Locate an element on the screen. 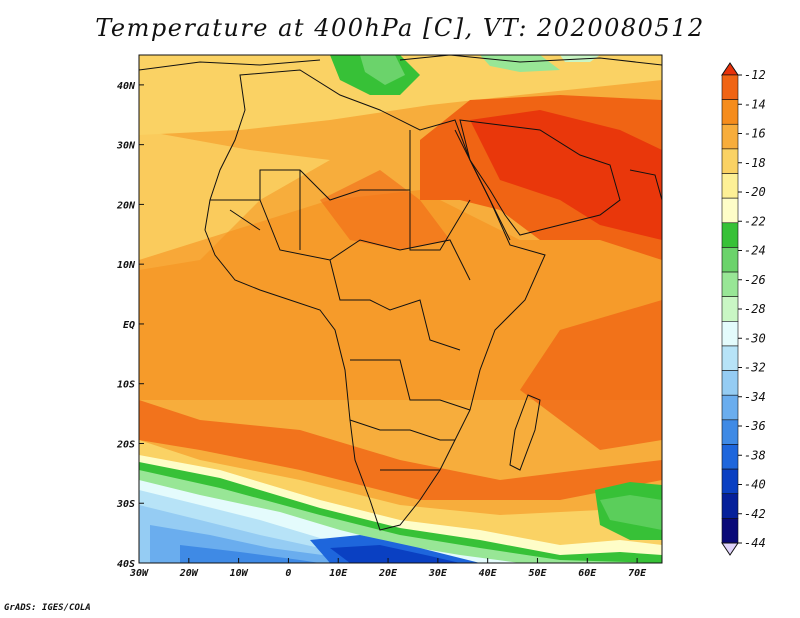  lon-tick-label: 70E is located at coordinates (637, 573).